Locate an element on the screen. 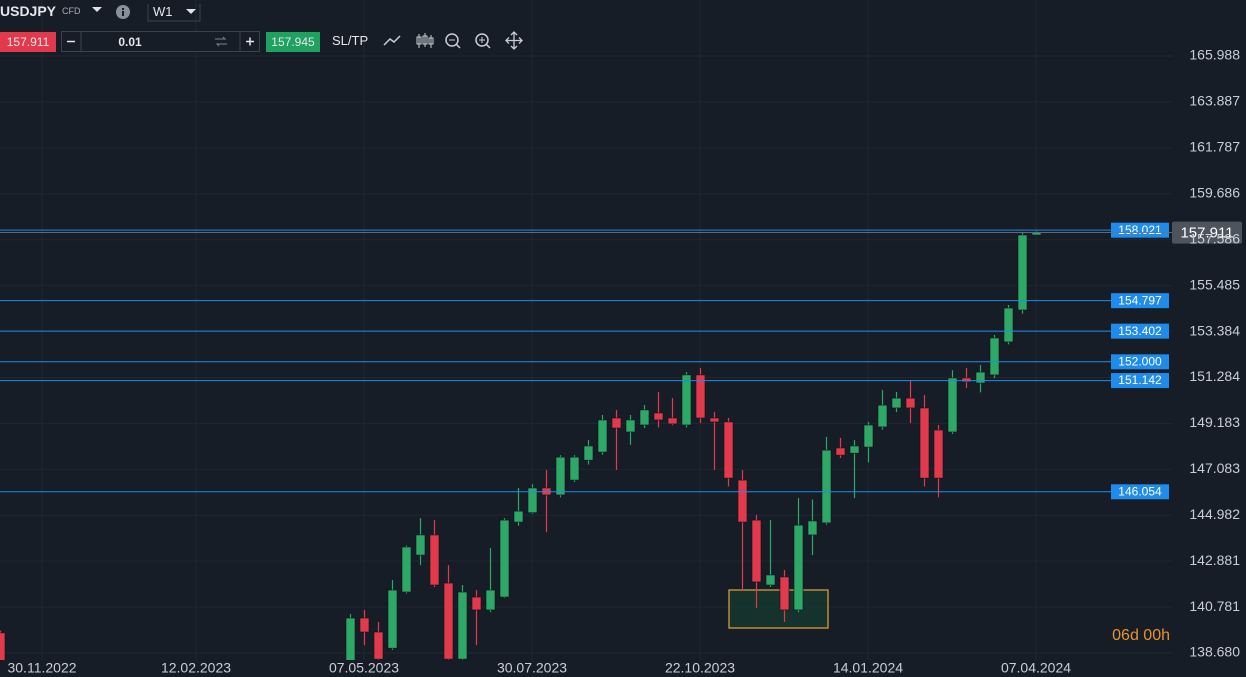 The width and height of the screenshot is (1246, 677). y-tick-label: 142.881 is located at coordinates (1214, 560).